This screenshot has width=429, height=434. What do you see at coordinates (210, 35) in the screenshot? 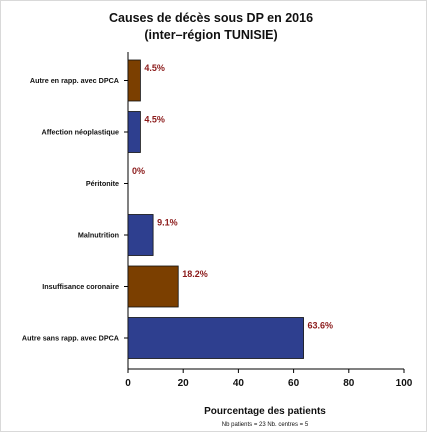
I see `chart-subtitle: (inter–région TUNISIE)` at bounding box center [210, 35].